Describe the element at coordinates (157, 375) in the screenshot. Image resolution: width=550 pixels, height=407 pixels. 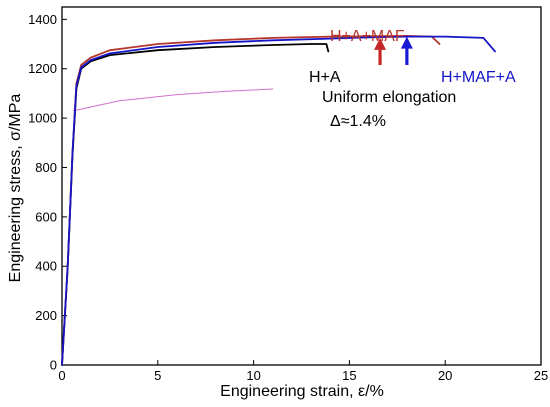
I see `x-tick-label: 5` at that location.